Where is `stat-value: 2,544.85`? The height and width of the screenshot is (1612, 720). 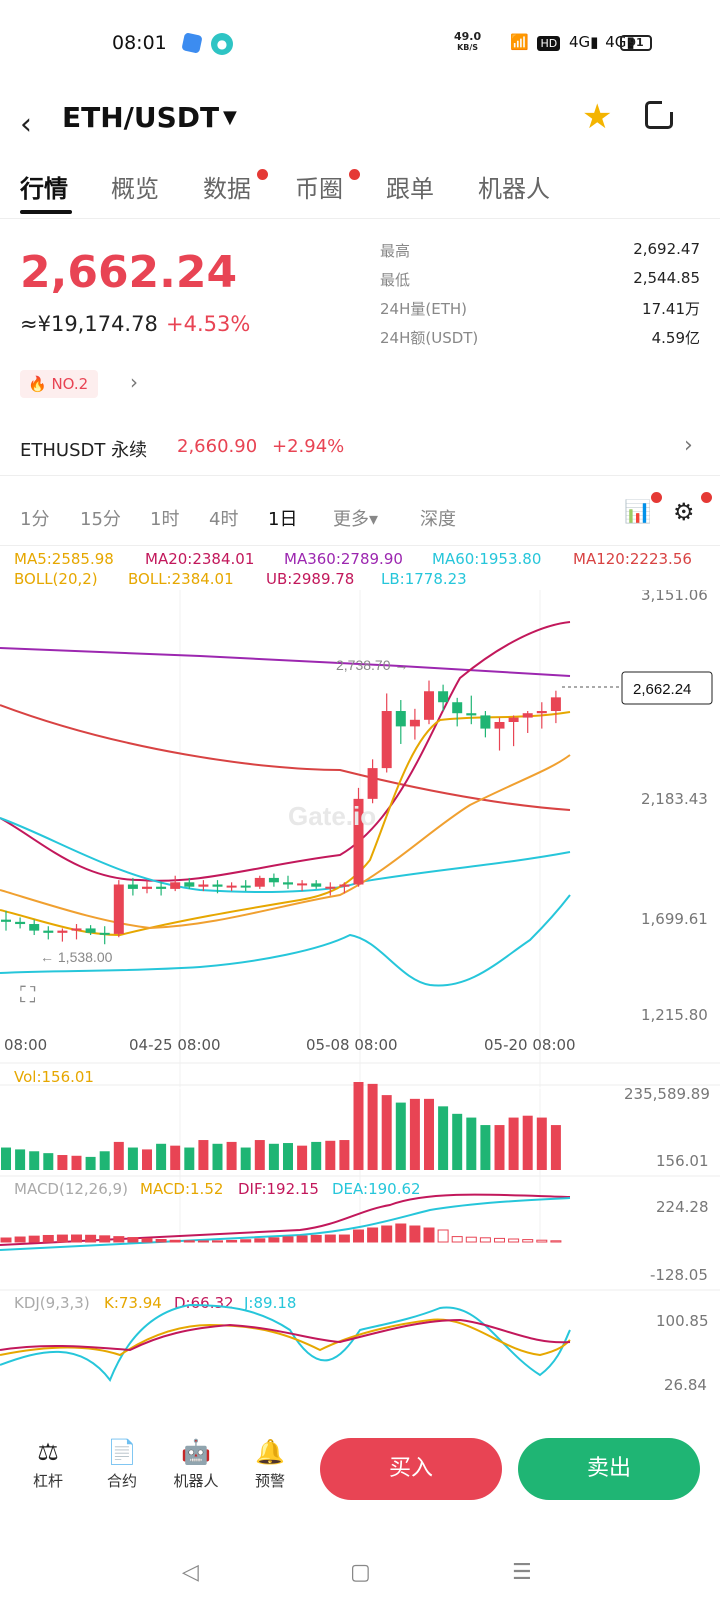 stat-value: 2,544.85 is located at coordinates (666, 278).